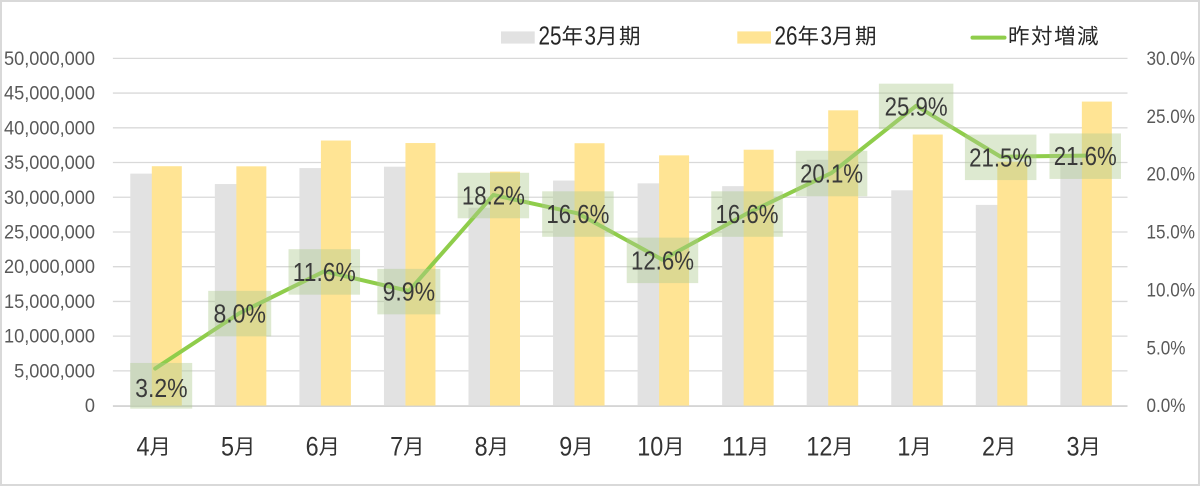 This screenshot has width=1200, height=486. I want to click on svg-text: 20.1%, so click(831, 173).